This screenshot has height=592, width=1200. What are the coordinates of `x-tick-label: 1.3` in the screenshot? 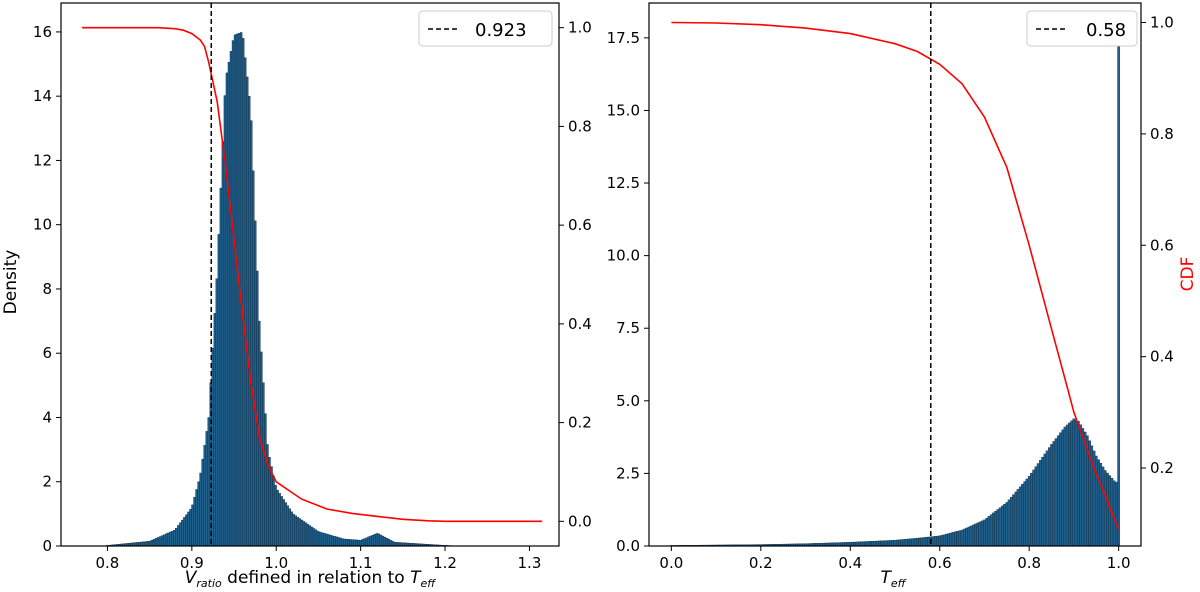 It's located at (530, 563).